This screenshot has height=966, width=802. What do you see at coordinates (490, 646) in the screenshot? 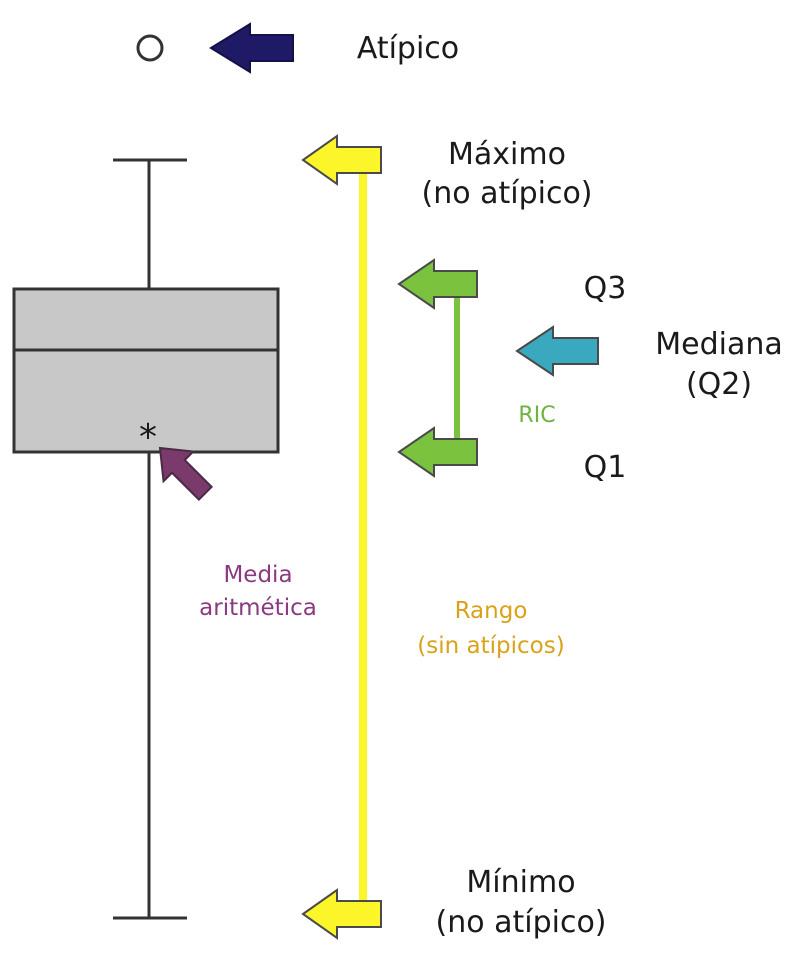
I see `range-label-line2: (sin atípicos)` at bounding box center [490, 646].